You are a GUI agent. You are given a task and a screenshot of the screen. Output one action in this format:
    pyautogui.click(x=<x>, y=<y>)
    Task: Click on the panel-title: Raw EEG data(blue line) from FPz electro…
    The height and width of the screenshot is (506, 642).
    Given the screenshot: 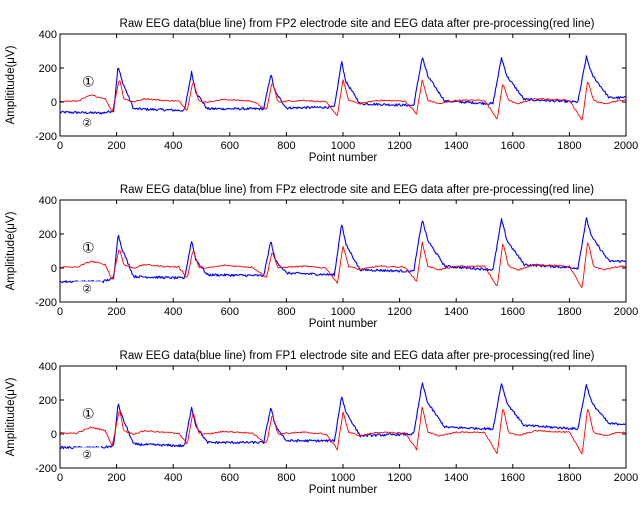 What is the action you would take?
    pyautogui.click(x=357, y=190)
    